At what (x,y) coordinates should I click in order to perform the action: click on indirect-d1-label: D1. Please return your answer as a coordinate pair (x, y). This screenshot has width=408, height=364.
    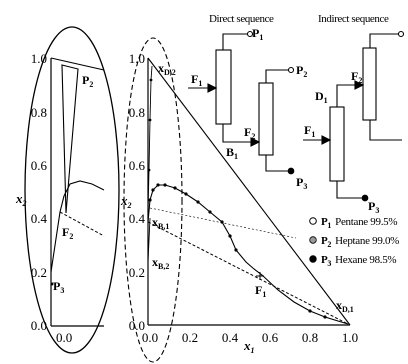
    Looking at the image, I should click on (321, 97).